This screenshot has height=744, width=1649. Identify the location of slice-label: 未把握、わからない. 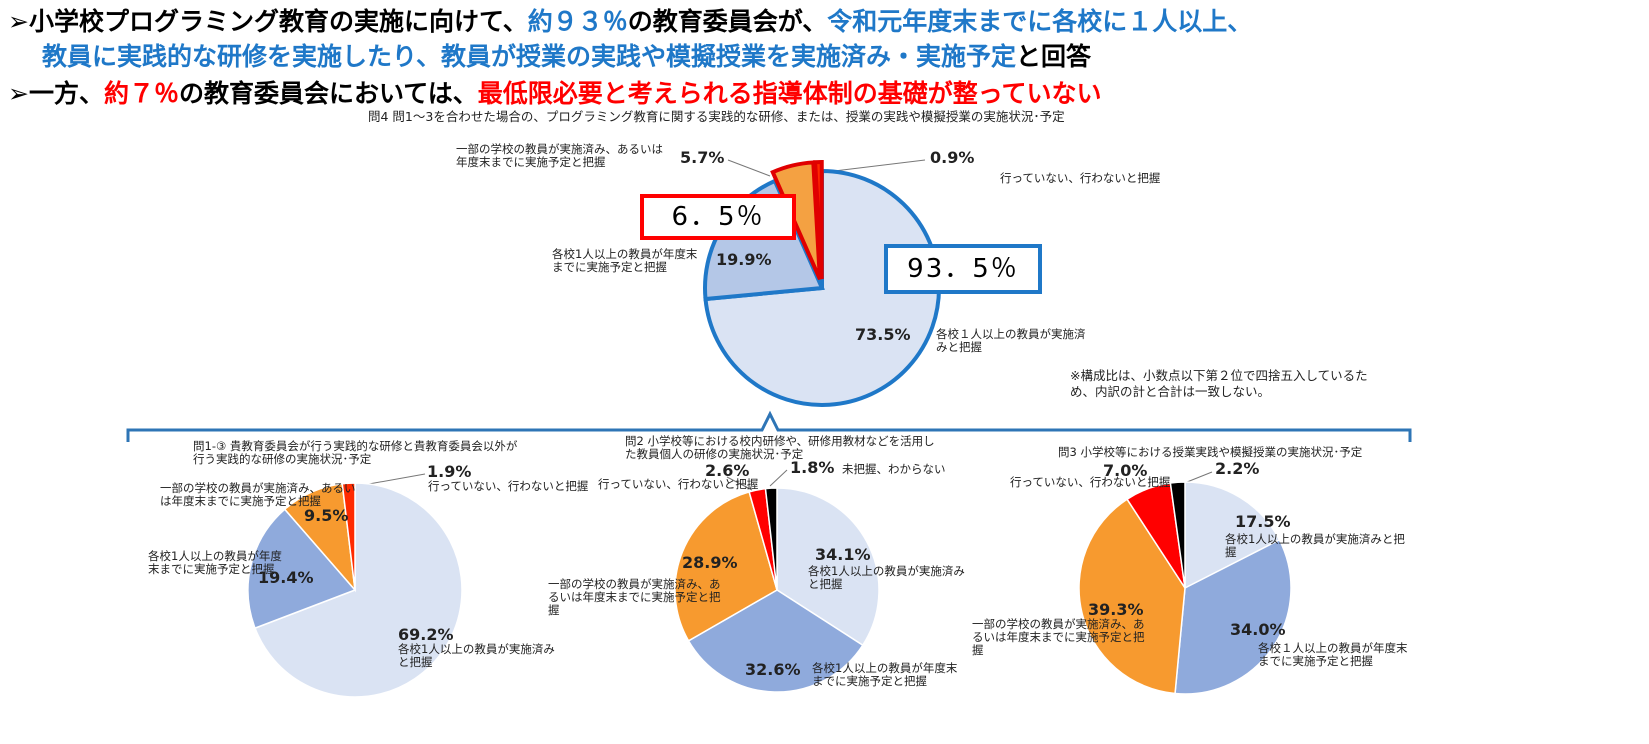
(894, 469).